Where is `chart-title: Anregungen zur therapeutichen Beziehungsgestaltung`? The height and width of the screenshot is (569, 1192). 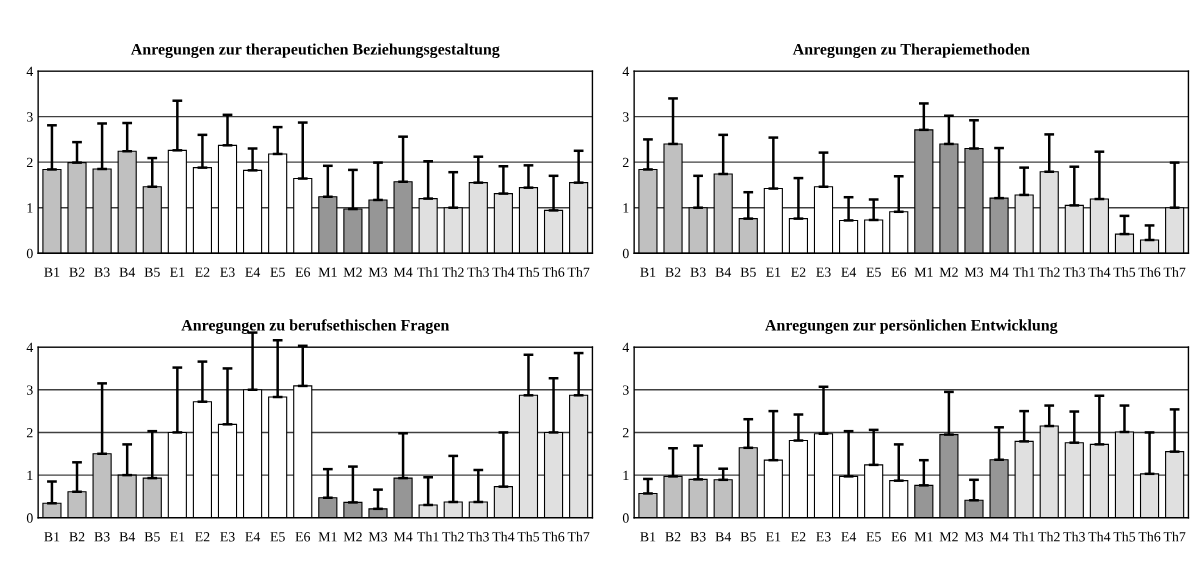
chart-title: Anregungen zur therapeutichen Beziehungsgestaltung is located at coordinates (315, 50).